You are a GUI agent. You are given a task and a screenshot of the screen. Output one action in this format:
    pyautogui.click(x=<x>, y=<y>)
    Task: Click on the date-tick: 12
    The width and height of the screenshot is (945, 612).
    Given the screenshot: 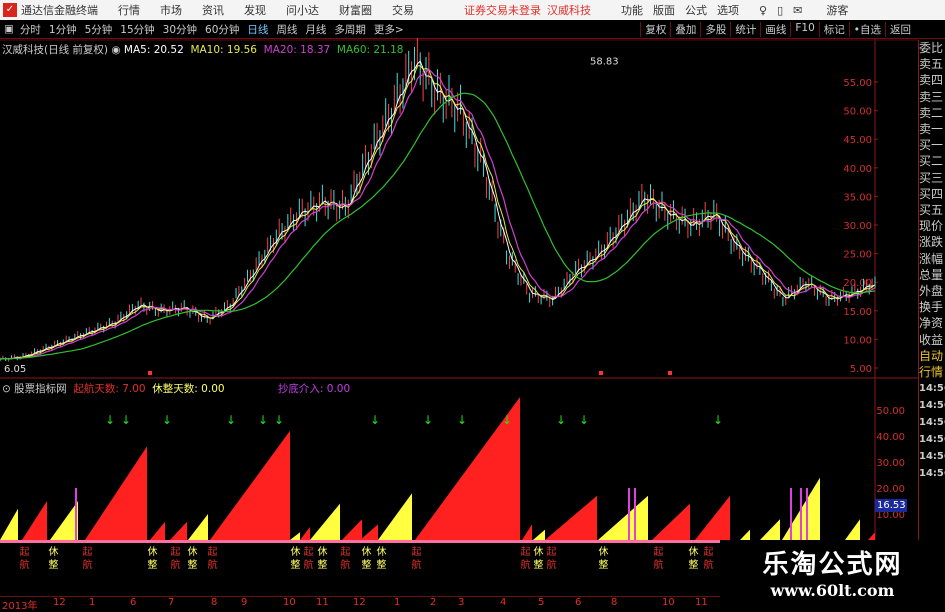 What is the action you would take?
    pyautogui.click(x=359, y=602)
    